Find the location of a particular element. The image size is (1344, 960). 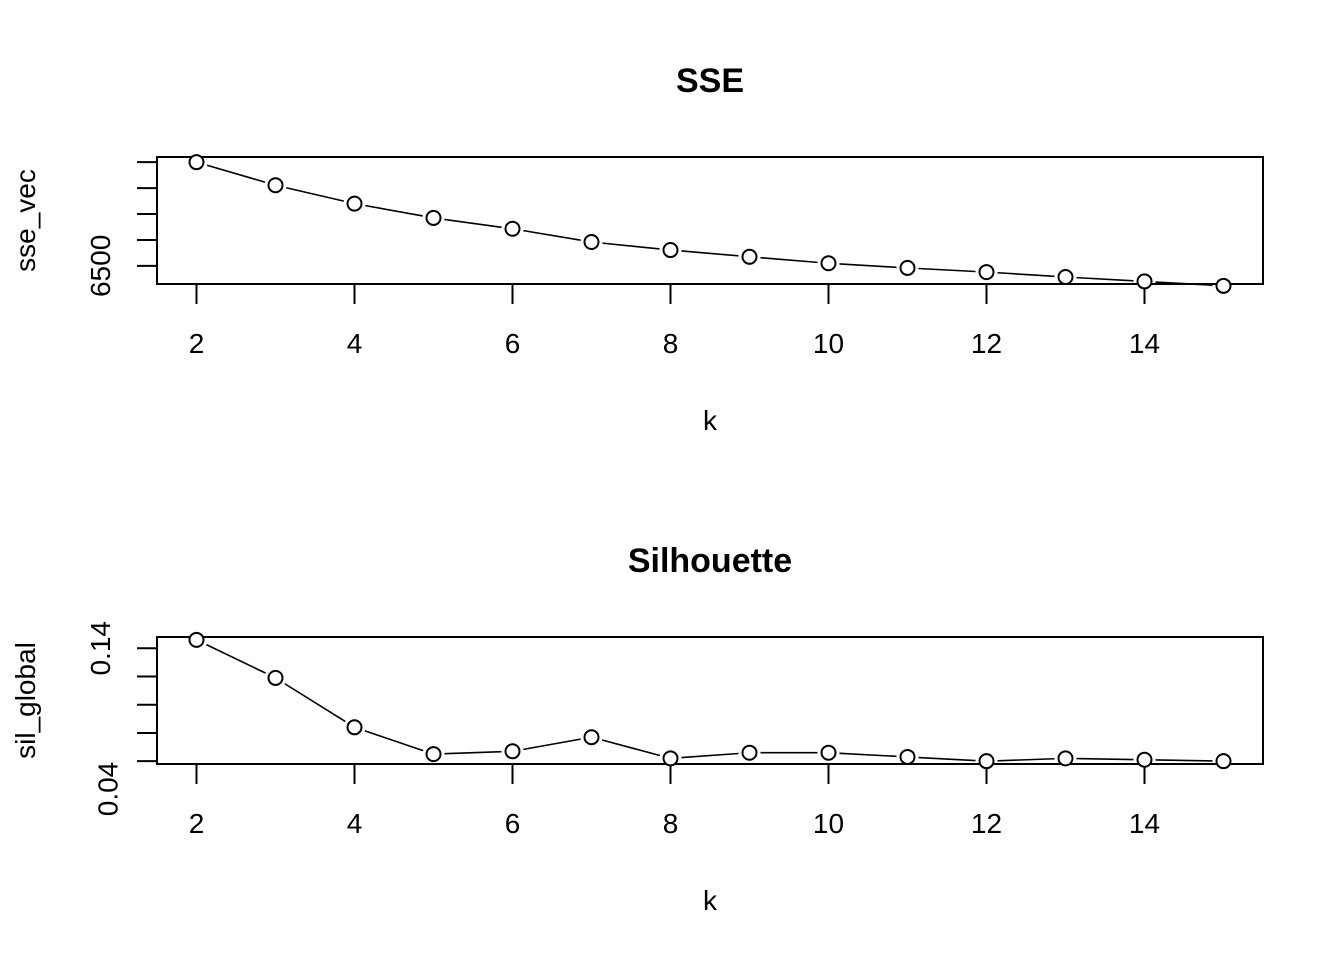

silhouette-x-tick-label: 12 is located at coordinates (986, 823).